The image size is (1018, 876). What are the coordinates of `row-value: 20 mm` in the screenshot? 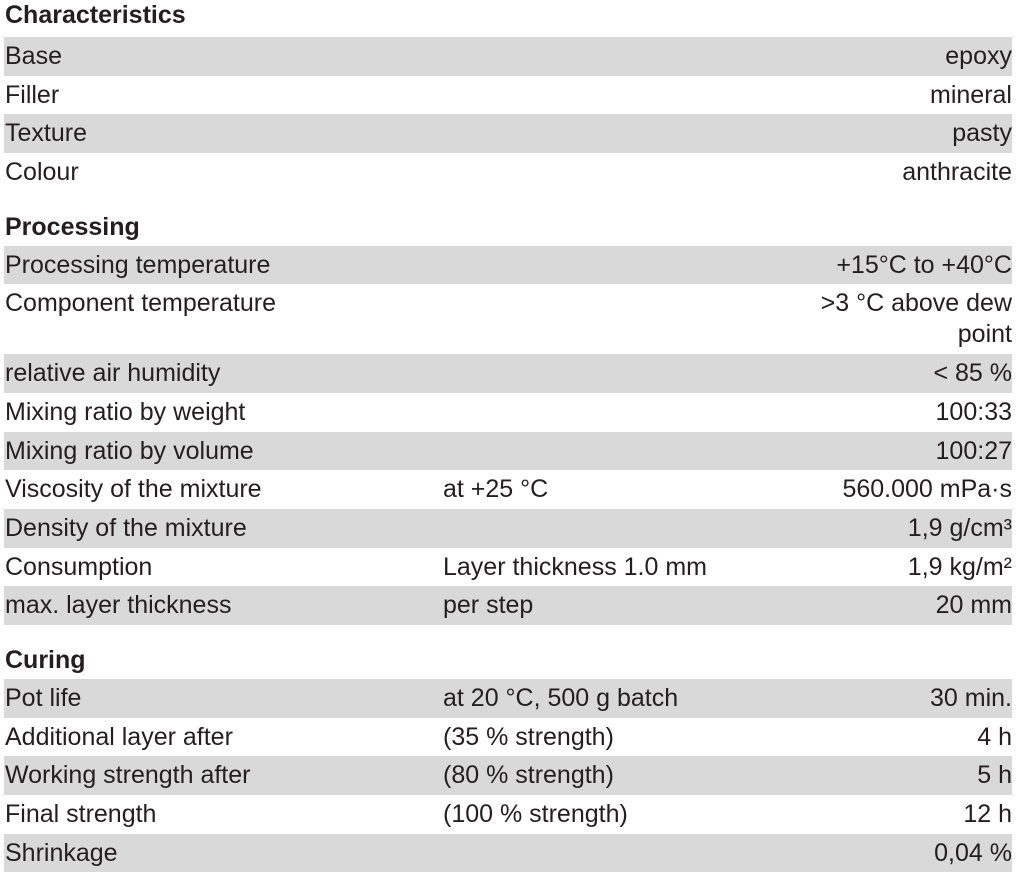 It's located at (973, 605).